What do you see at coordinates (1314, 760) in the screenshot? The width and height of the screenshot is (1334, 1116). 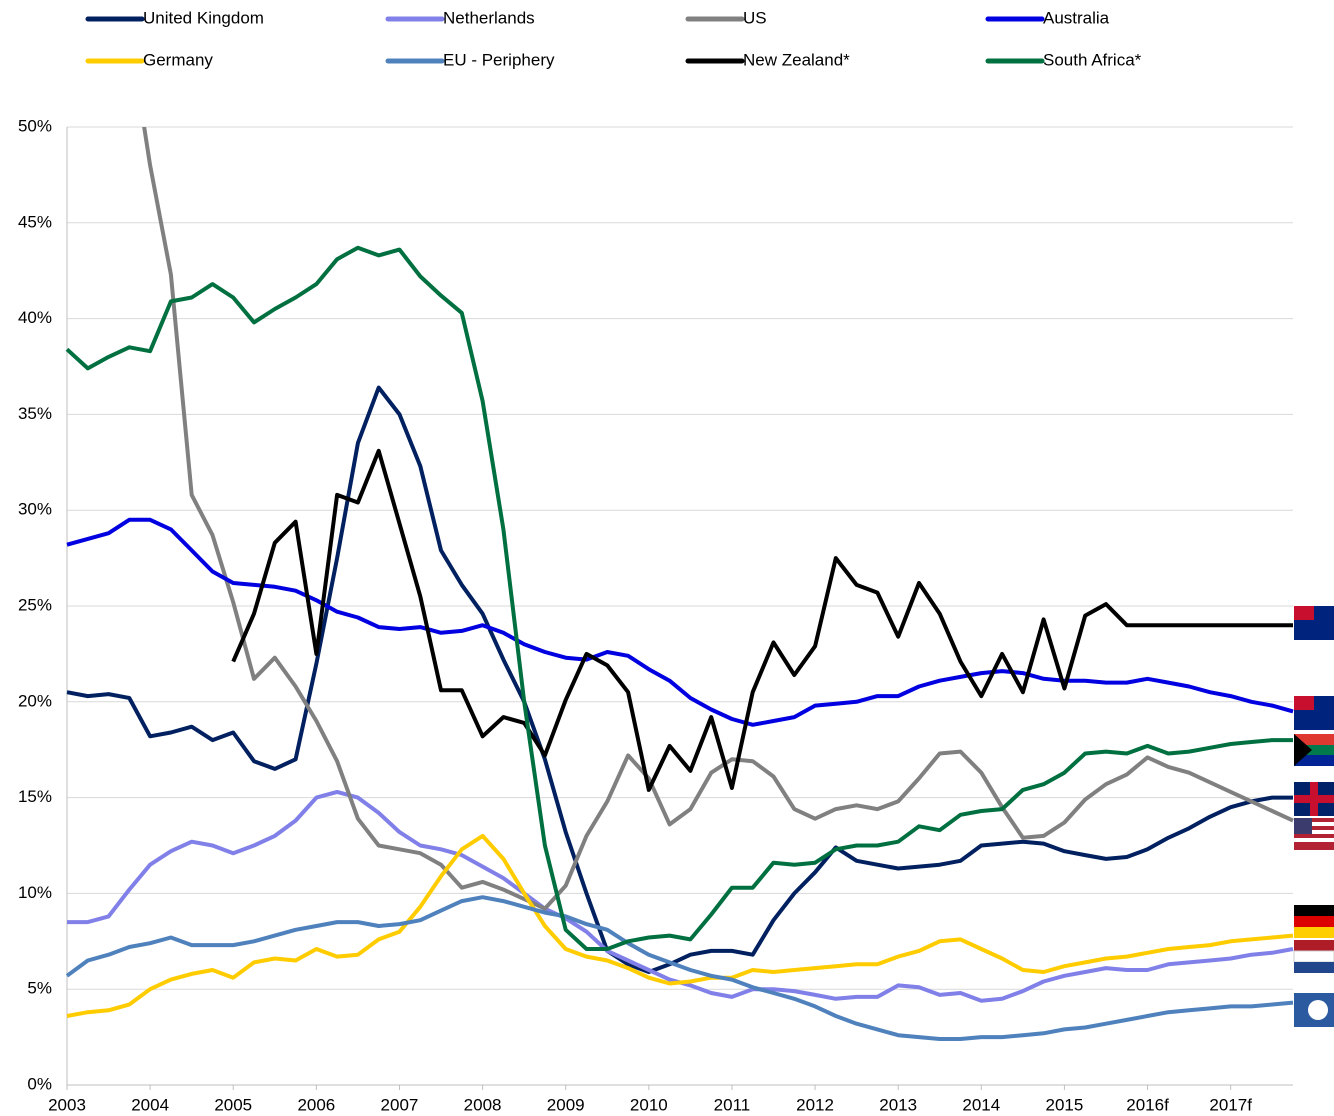 I see `flag-za-blue` at bounding box center [1314, 760].